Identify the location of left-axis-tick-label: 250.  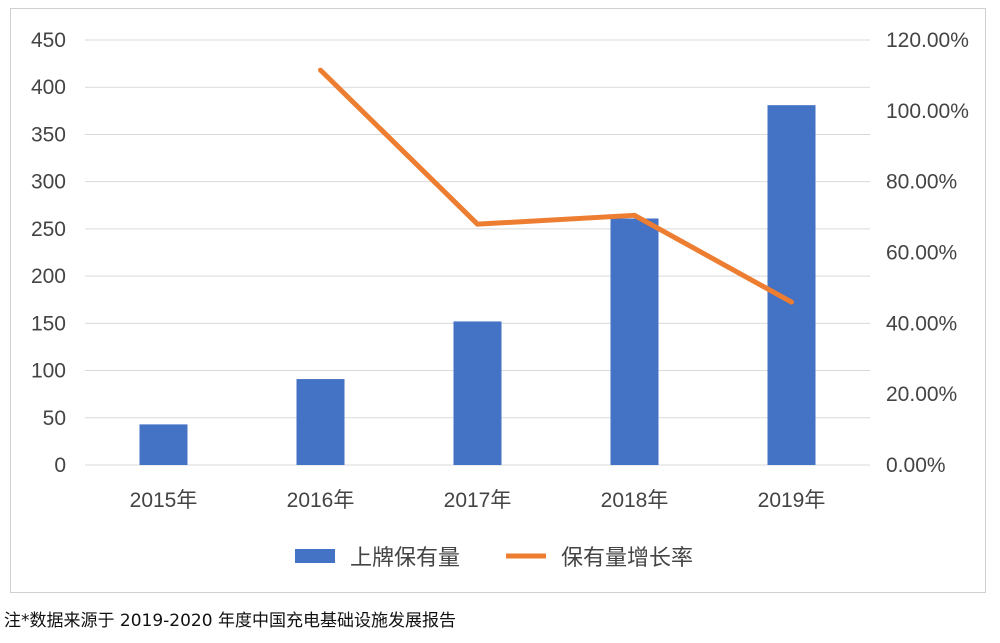
(48, 229).